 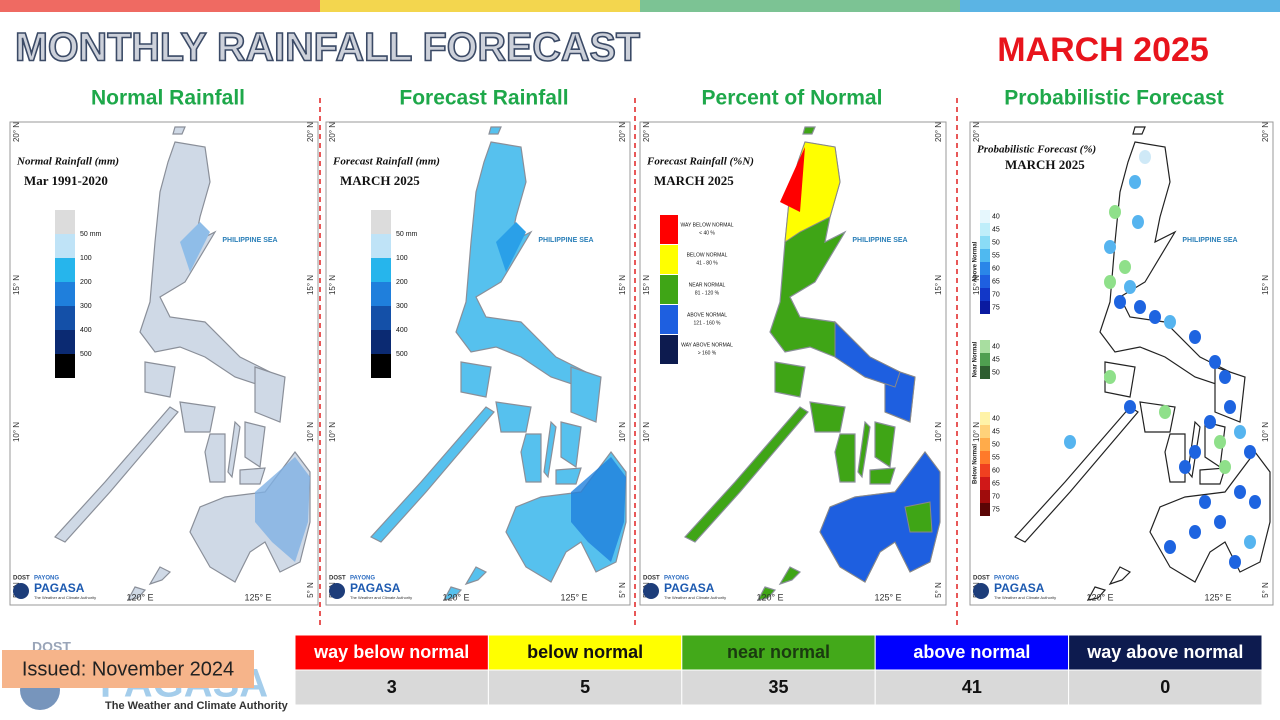 I want to click on logo-tagline: The Weather and Climate Authority, so click(x=65, y=597).